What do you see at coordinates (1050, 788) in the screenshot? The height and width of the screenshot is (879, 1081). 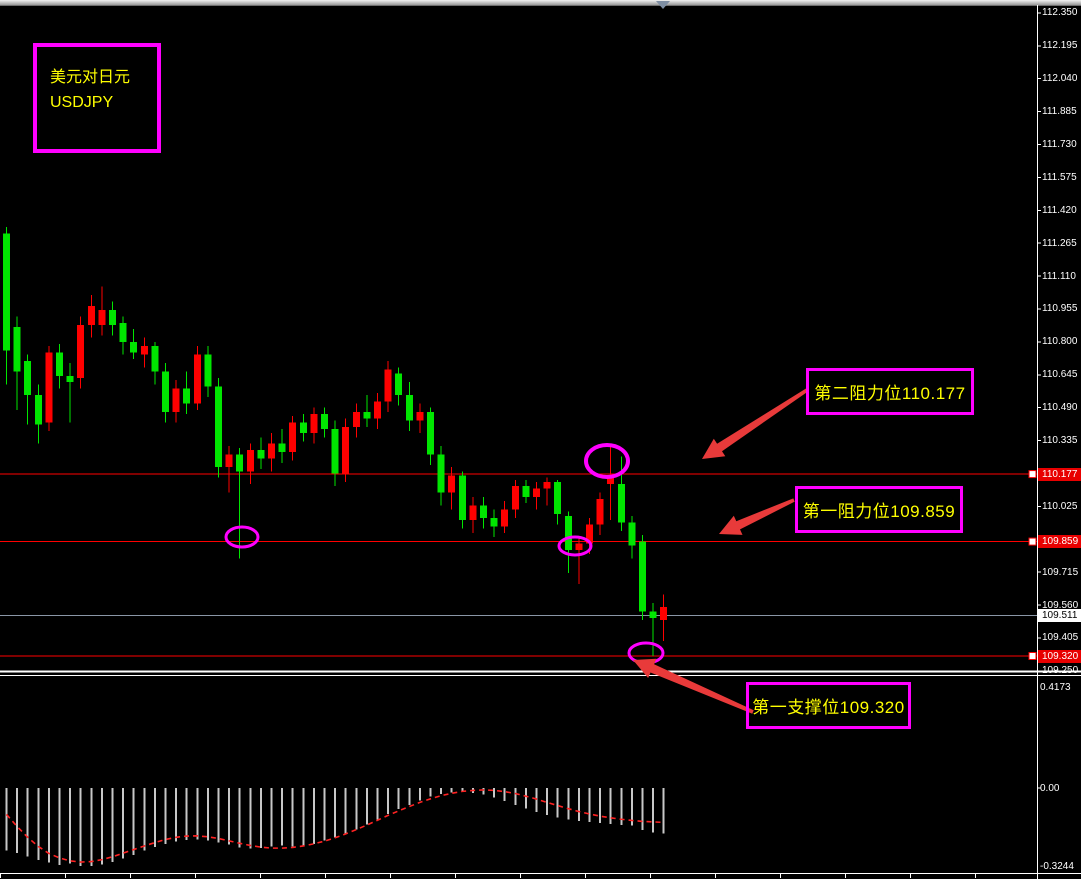 I see `indicator-axis-label: 0.00` at bounding box center [1050, 788].